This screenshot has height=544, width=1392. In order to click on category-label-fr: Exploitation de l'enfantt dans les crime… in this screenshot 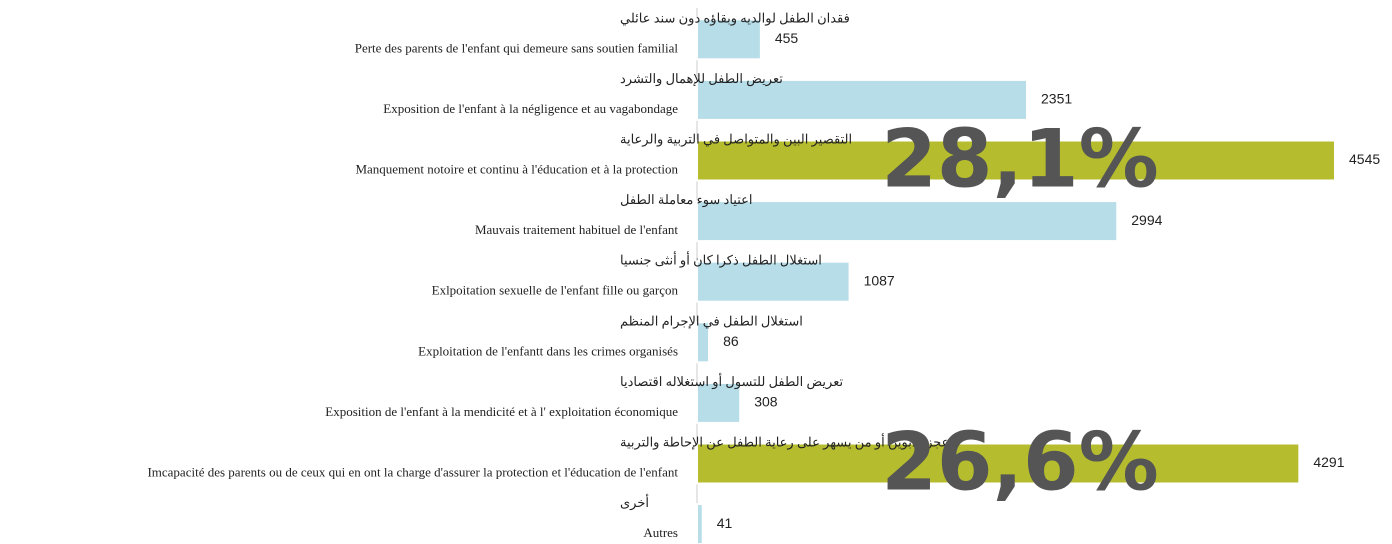, I will do `click(548, 350)`.